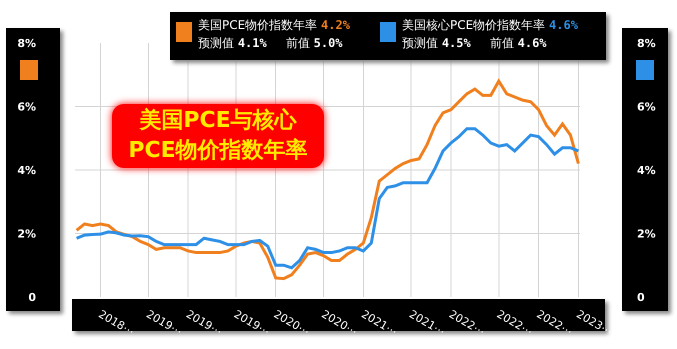  Describe the element at coordinates (218, 136) in the screenshot. I see `text: 美国PCE与核心PCE物价指数年率` at that location.